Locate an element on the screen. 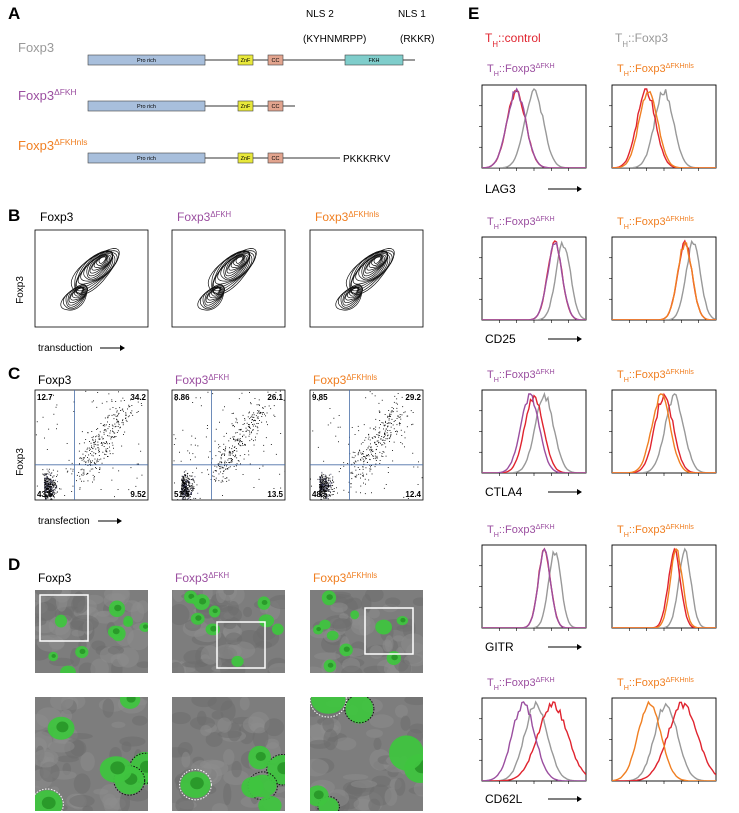 Image resolution: width=739 pixels, height=813 pixels. domain-box is located at coordinates (275, 158).